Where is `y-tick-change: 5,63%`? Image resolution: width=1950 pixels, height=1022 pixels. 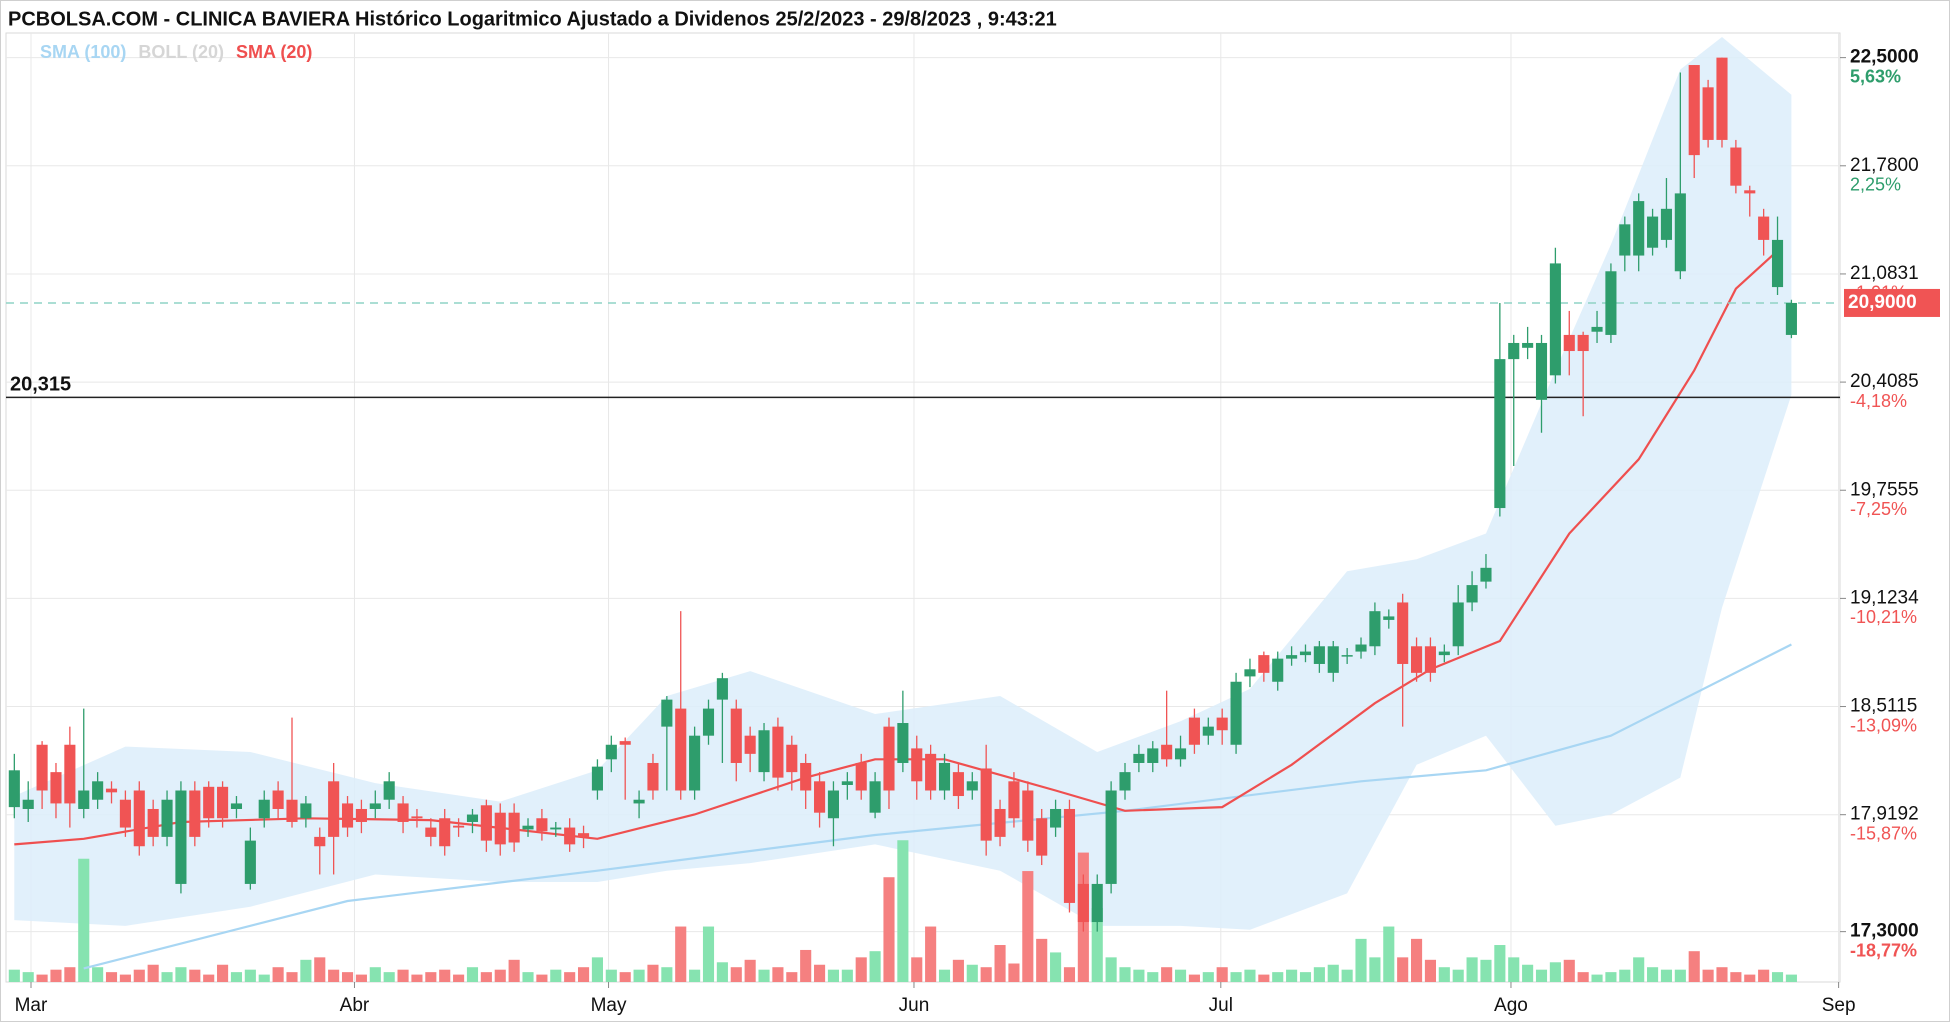 y-tick-change: 5,63% is located at coordinates (1875, 76).